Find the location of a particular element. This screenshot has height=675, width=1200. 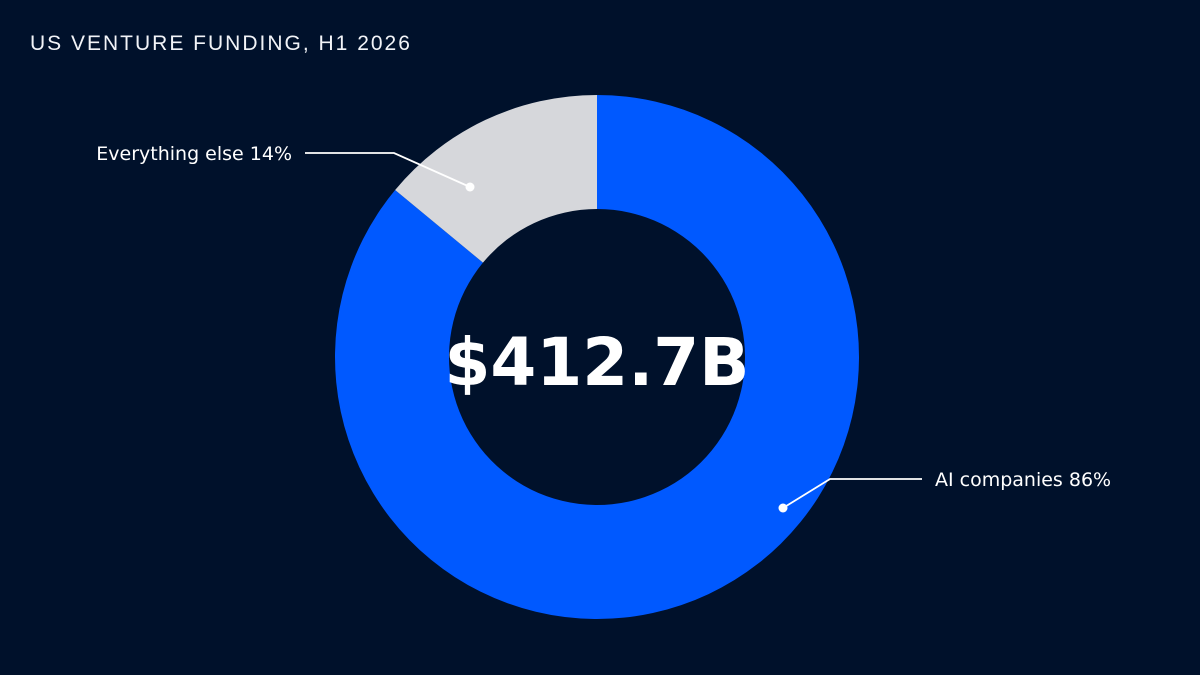

center-total-label: $412.7B is located at coordinates (597, 362).